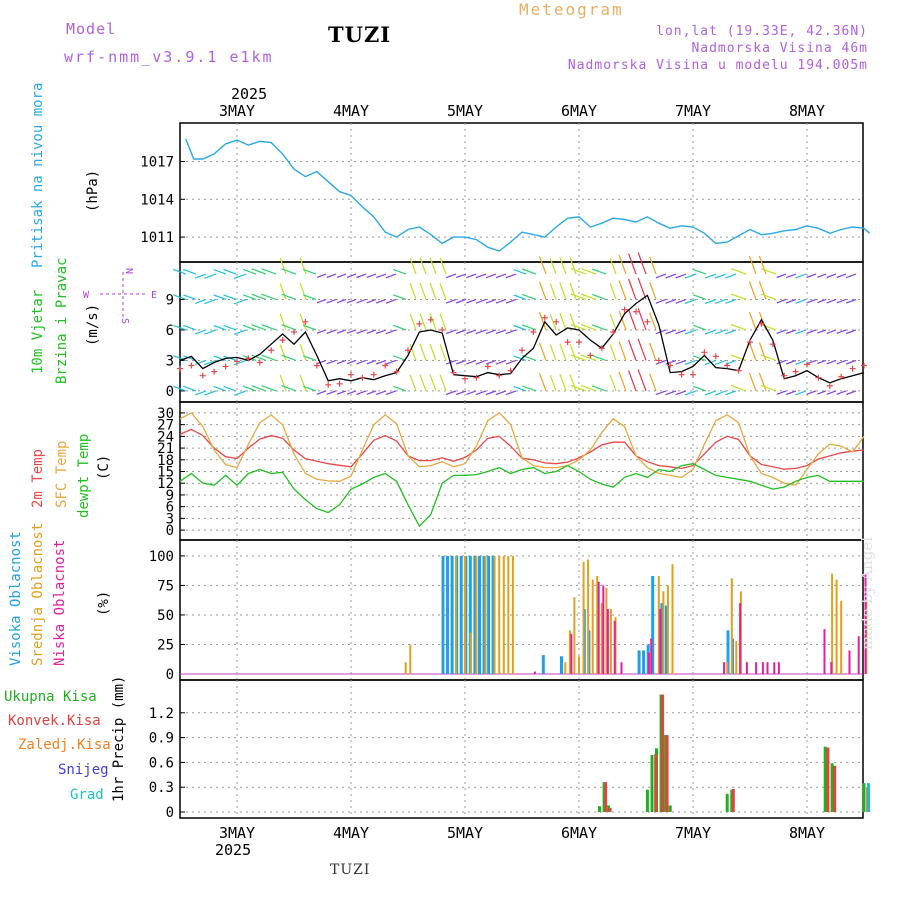 The width and height of the screenshot is (900, 900). Describe the element at coordinates (351, 833) in the screenshot. I see `bottom-day-label: 4MAY` at that location.